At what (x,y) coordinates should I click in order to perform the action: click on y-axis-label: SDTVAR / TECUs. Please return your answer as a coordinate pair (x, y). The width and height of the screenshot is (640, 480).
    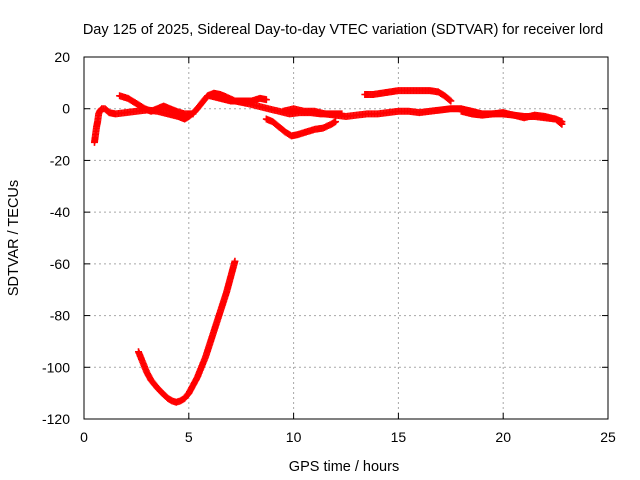
    Looking at the image, I should click on (14, 238).